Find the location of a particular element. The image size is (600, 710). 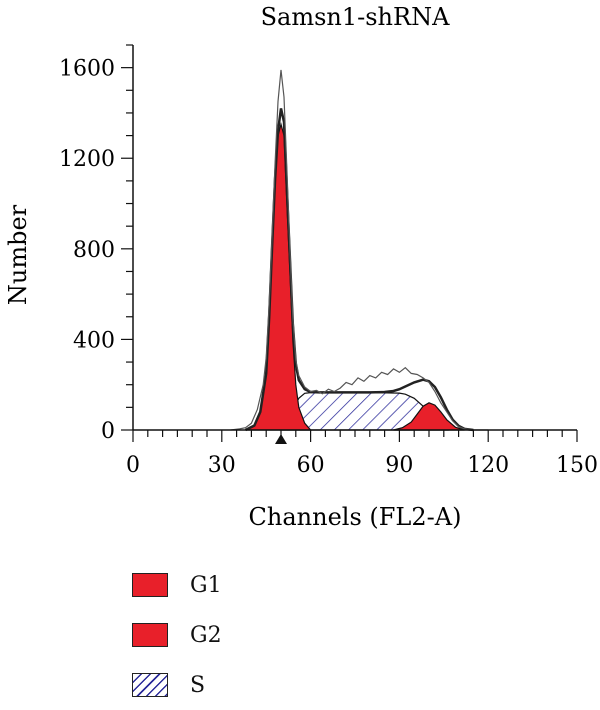

x-tick-label: 60 is located at coordinates (311, 465).